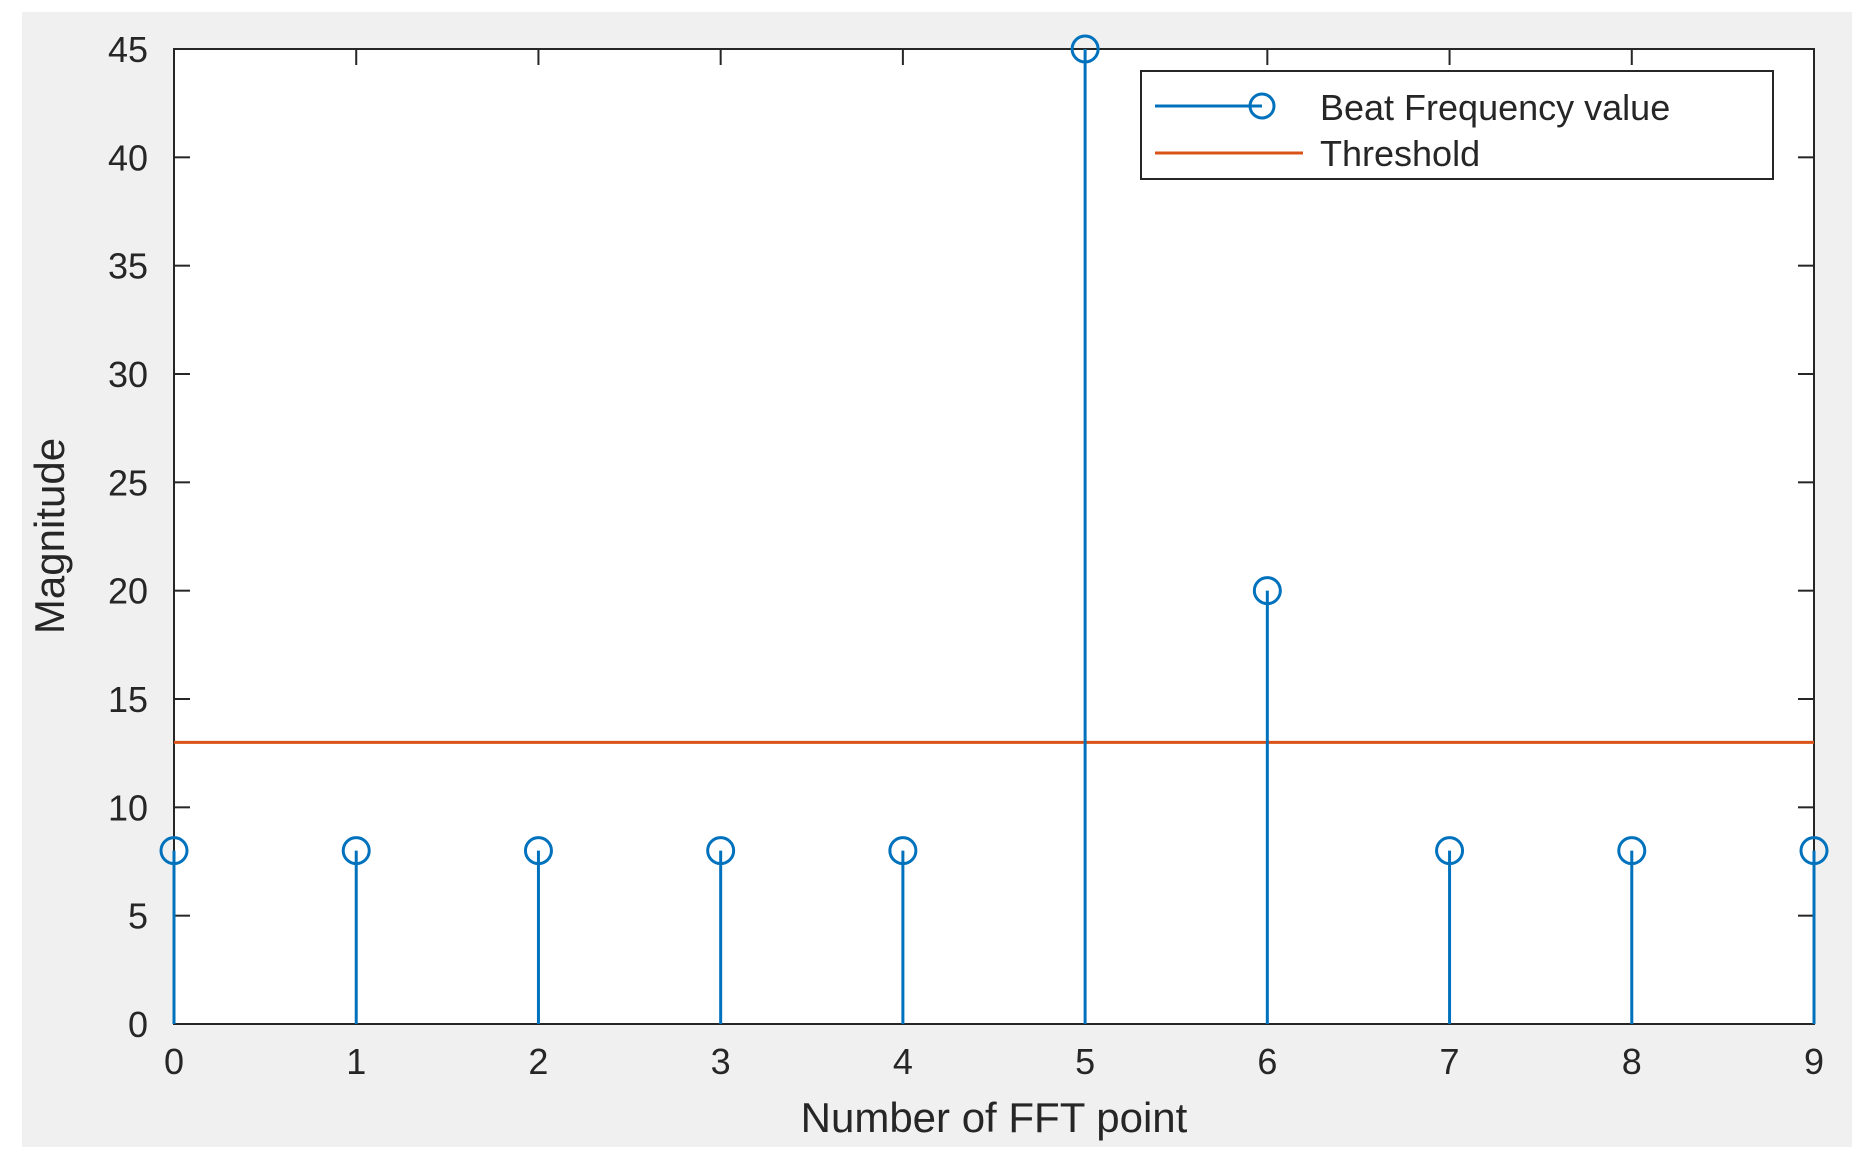 This screenshot has height=1170, width=1871. Describe the element at coordinates (1267, 1061) in the screenshot. I see `x-tick-label: 6` at that location.